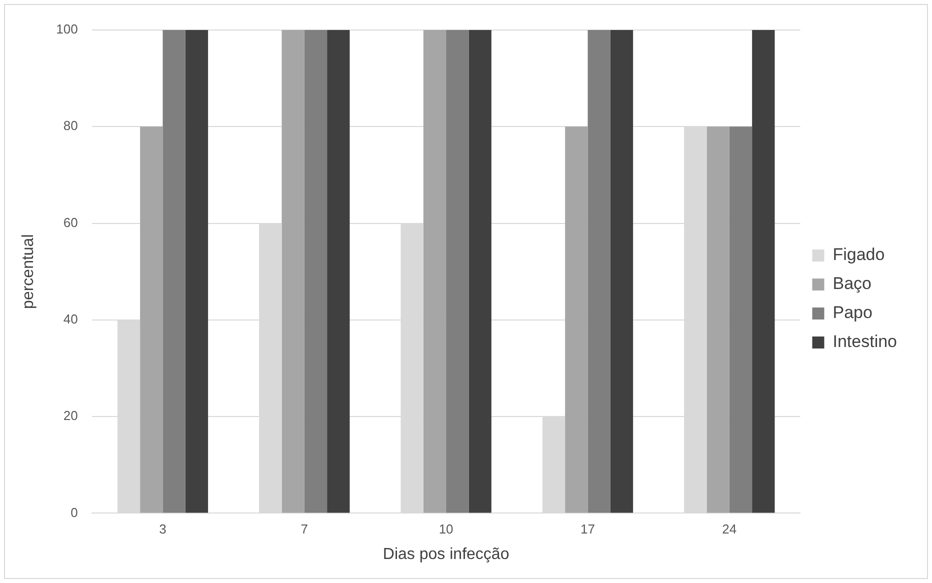  I want to click on y-axis-title: percentual, so click(29, 271).